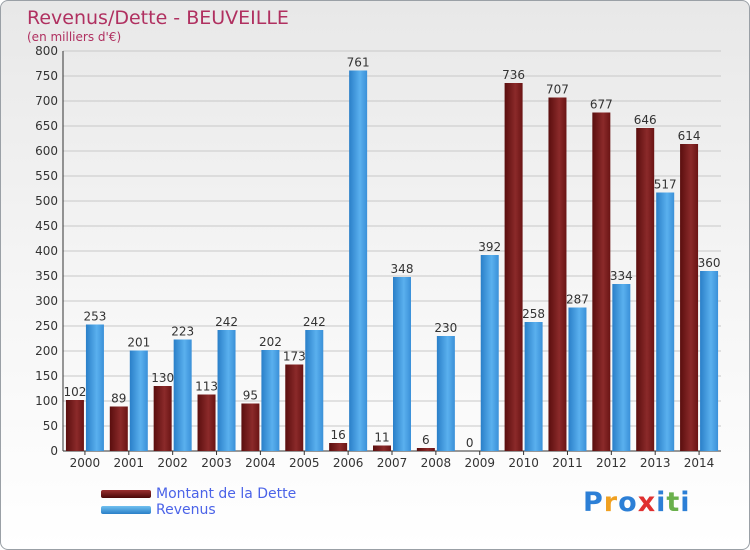  What do you see at coordinates (479, 463) in the screenshot?
I see `x-tick-label: 2009` at bounding box center [479, 463].